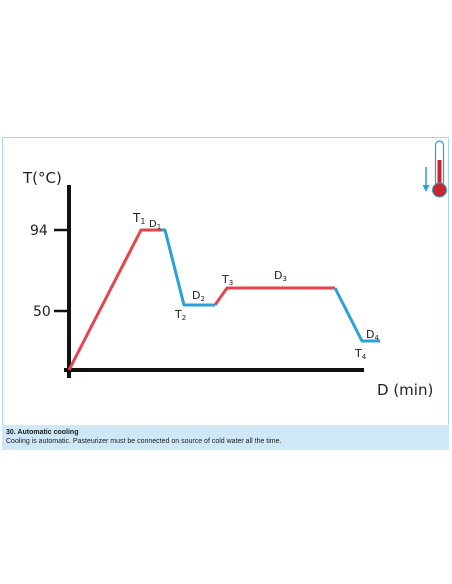 The width and height of the screenshot is (452, 584). I want to click on y-axis-label: T(°C), so click(42, 178).